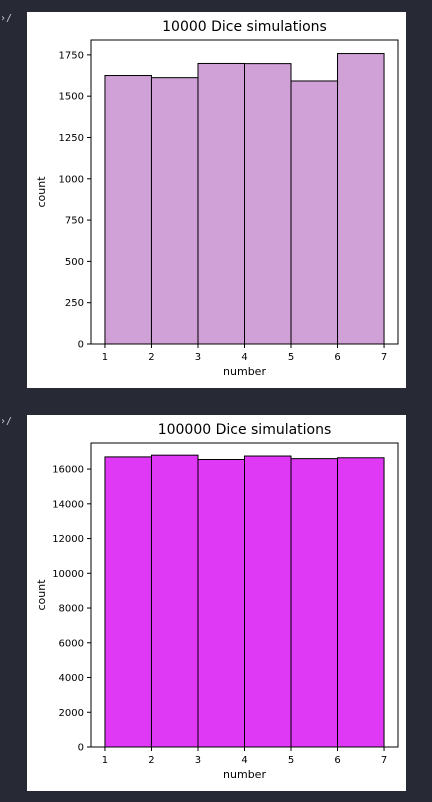 This screenshot has width=432, height=802. I want to click on y-tick-label: 250, so click(74, 303).